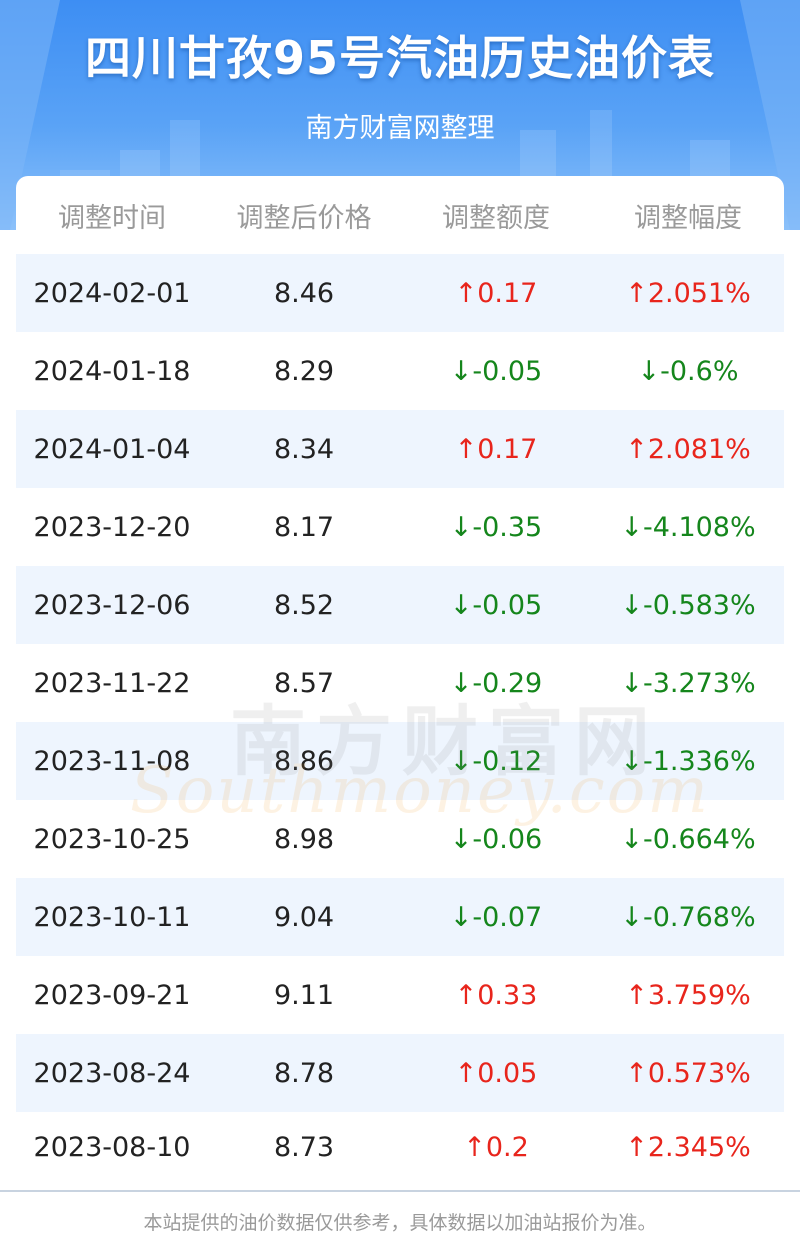  Describe the element at coordinates (112, 527) in the screenshot. I see `cell-date: 2023-12-20` at that location.